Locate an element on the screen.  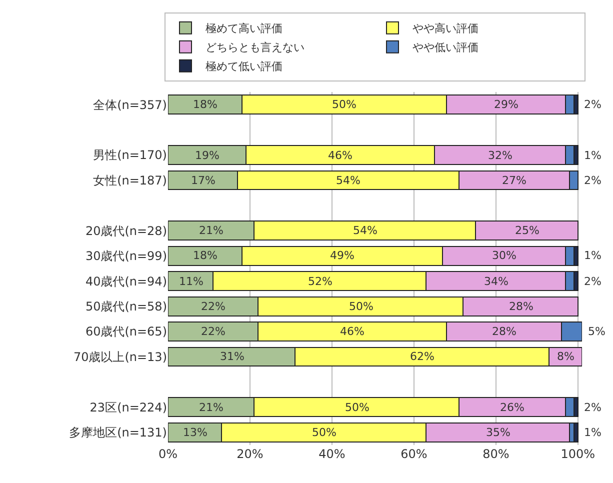
x-tick-label: 0% is located at coordinates (168, 454).